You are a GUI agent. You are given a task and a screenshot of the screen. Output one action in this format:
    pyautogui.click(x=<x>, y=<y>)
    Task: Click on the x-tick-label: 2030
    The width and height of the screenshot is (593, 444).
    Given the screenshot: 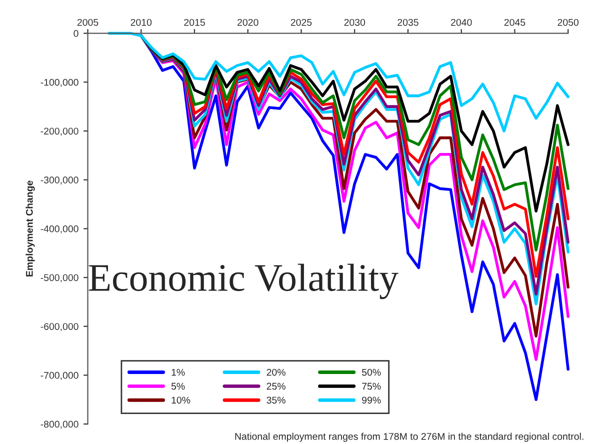 What is the action you would take?
    pyautogui.click(x=355, y=22)
    